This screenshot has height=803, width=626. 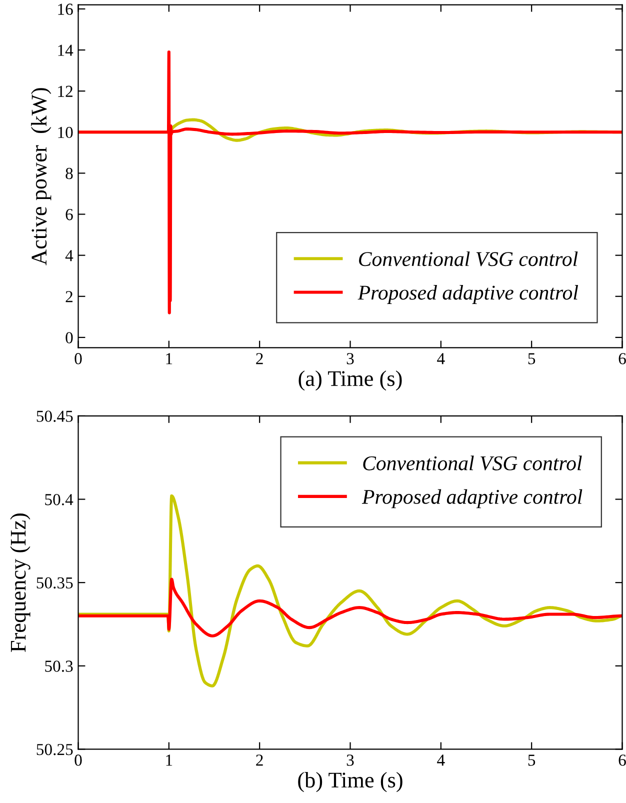 I want to click on y-tick-label: 8, so click(x=69, y=174).